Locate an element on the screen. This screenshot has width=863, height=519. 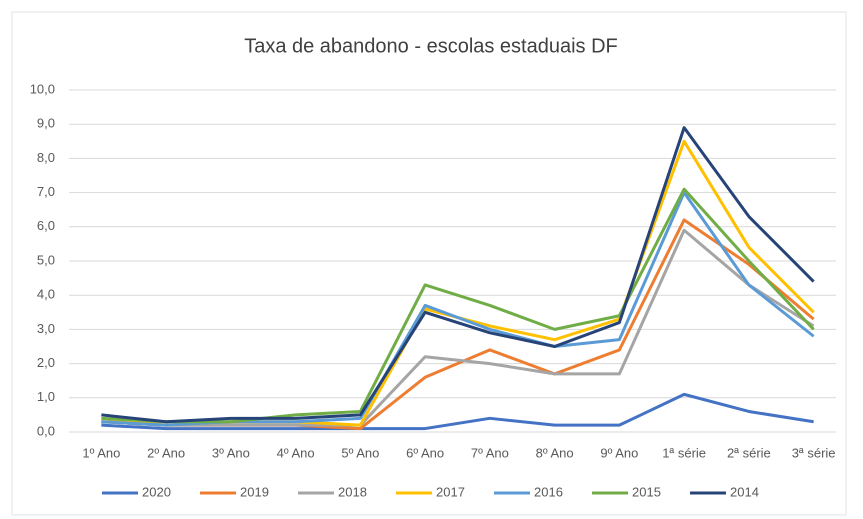
y-tick-label: 4,0 is located at coordinates (46, 294).